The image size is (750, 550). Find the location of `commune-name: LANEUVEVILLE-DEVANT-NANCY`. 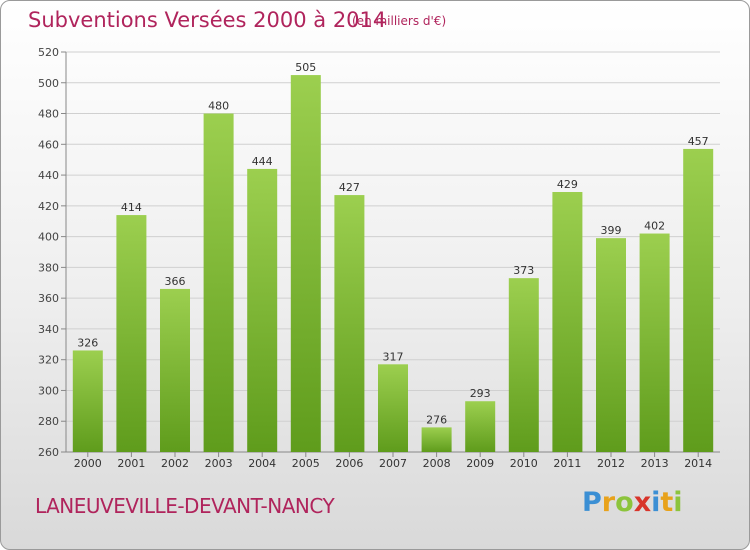

commune-name: LANEUVEVILLE-DEVANT-NANCY is located at coordinates (185, 506).